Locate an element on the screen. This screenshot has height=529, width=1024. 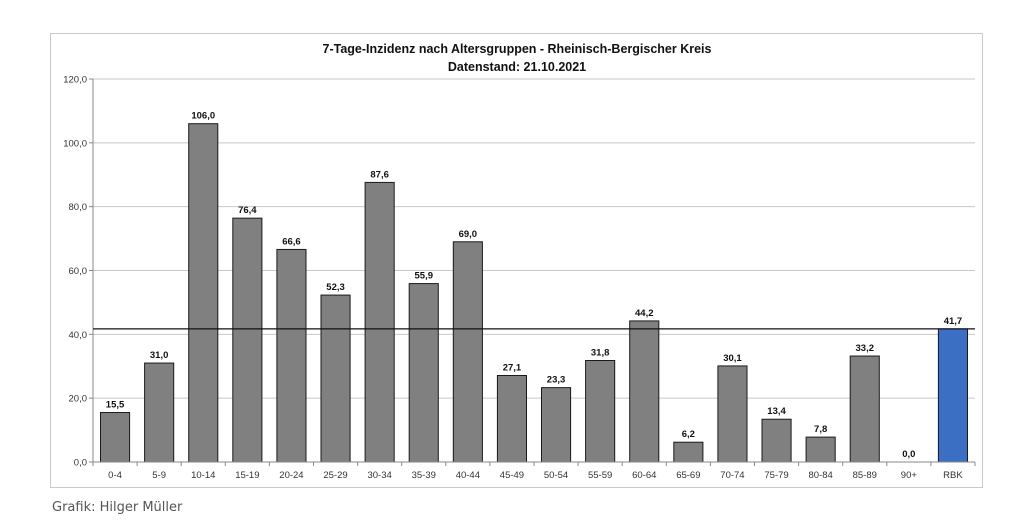
data-label: 7,8 is located at coordinates (820, 429).